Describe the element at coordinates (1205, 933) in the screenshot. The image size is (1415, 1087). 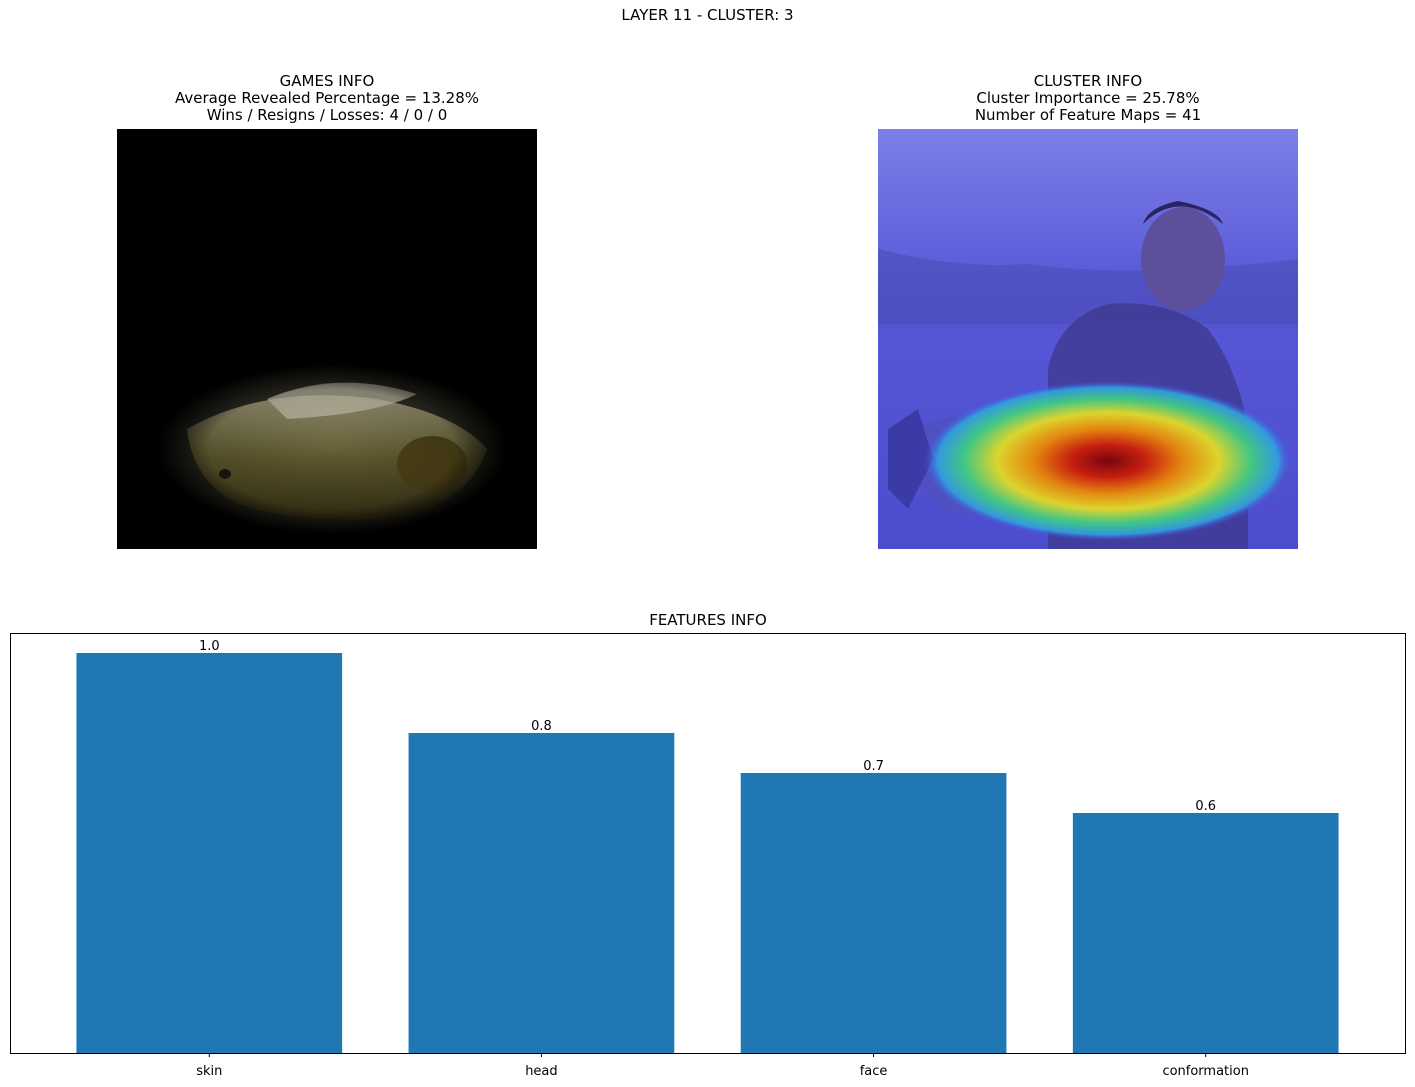
I see `bar-conformation` at that location.